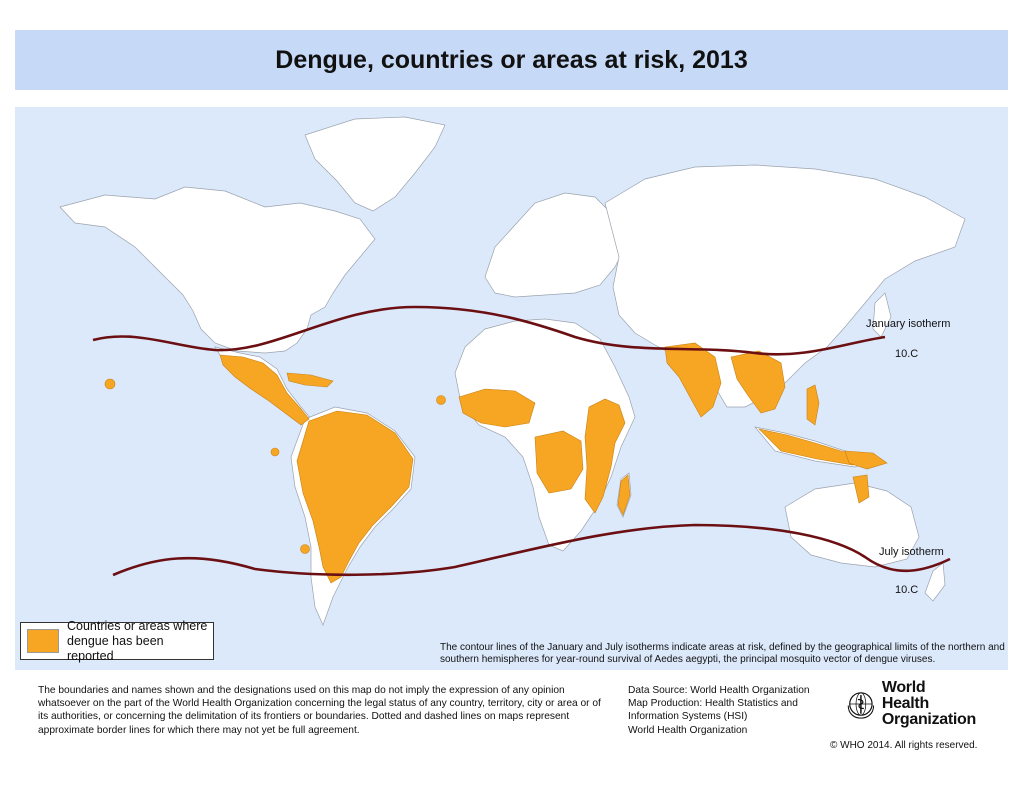 Image resolution: width=1024 pixels, height=800 pixels. Describe the element at coordinates (882, 315) in the screenshot. I see `land-japan` at that location.